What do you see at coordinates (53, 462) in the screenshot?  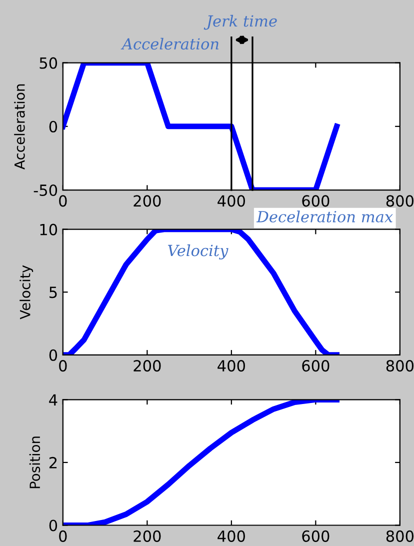 I see `y-tick-label: 2` at bounding box center [53, 462].